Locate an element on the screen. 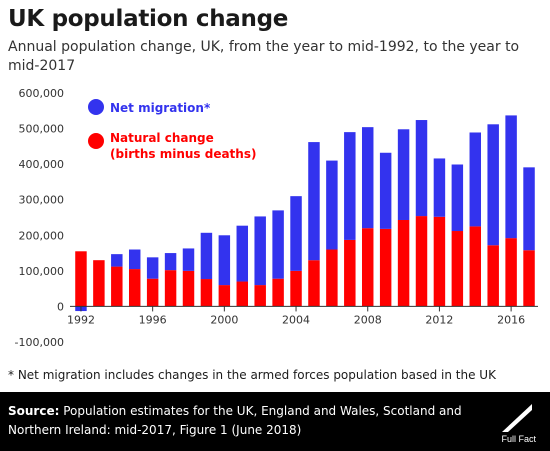 This screenshot has height=451, width=550. y-tick-label: 0 is located at coordinates (60, 306).